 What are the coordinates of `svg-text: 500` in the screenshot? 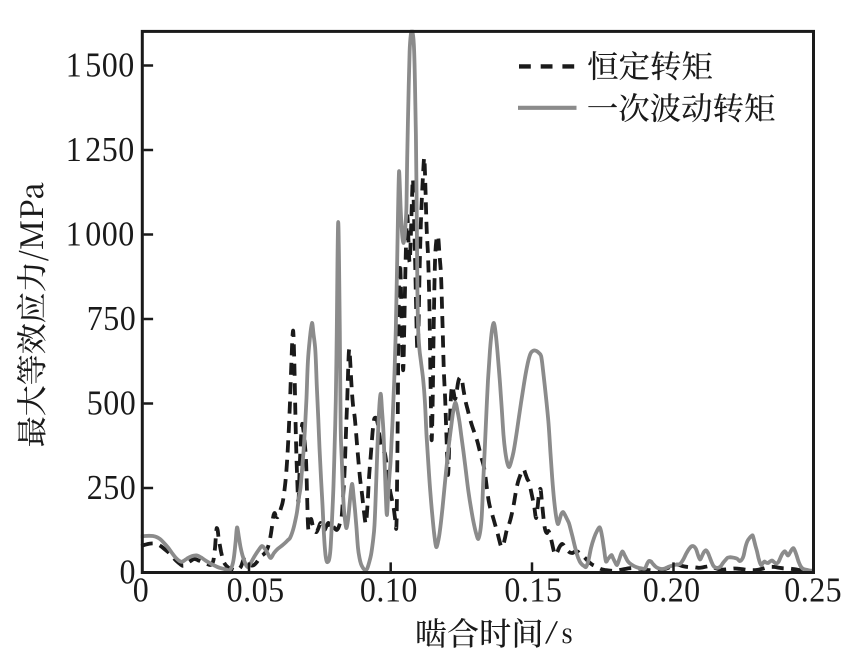 It's located at (111, 403).